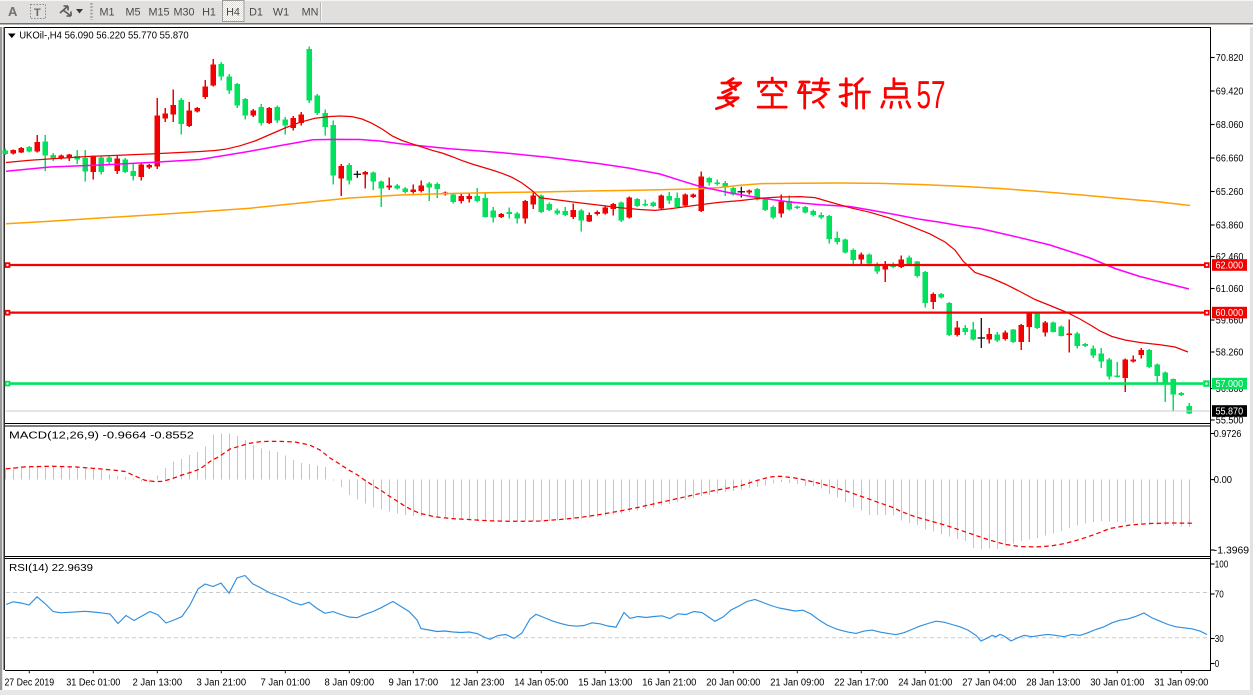  I want to click on svg-text: 68.060, so click(1230, 125).